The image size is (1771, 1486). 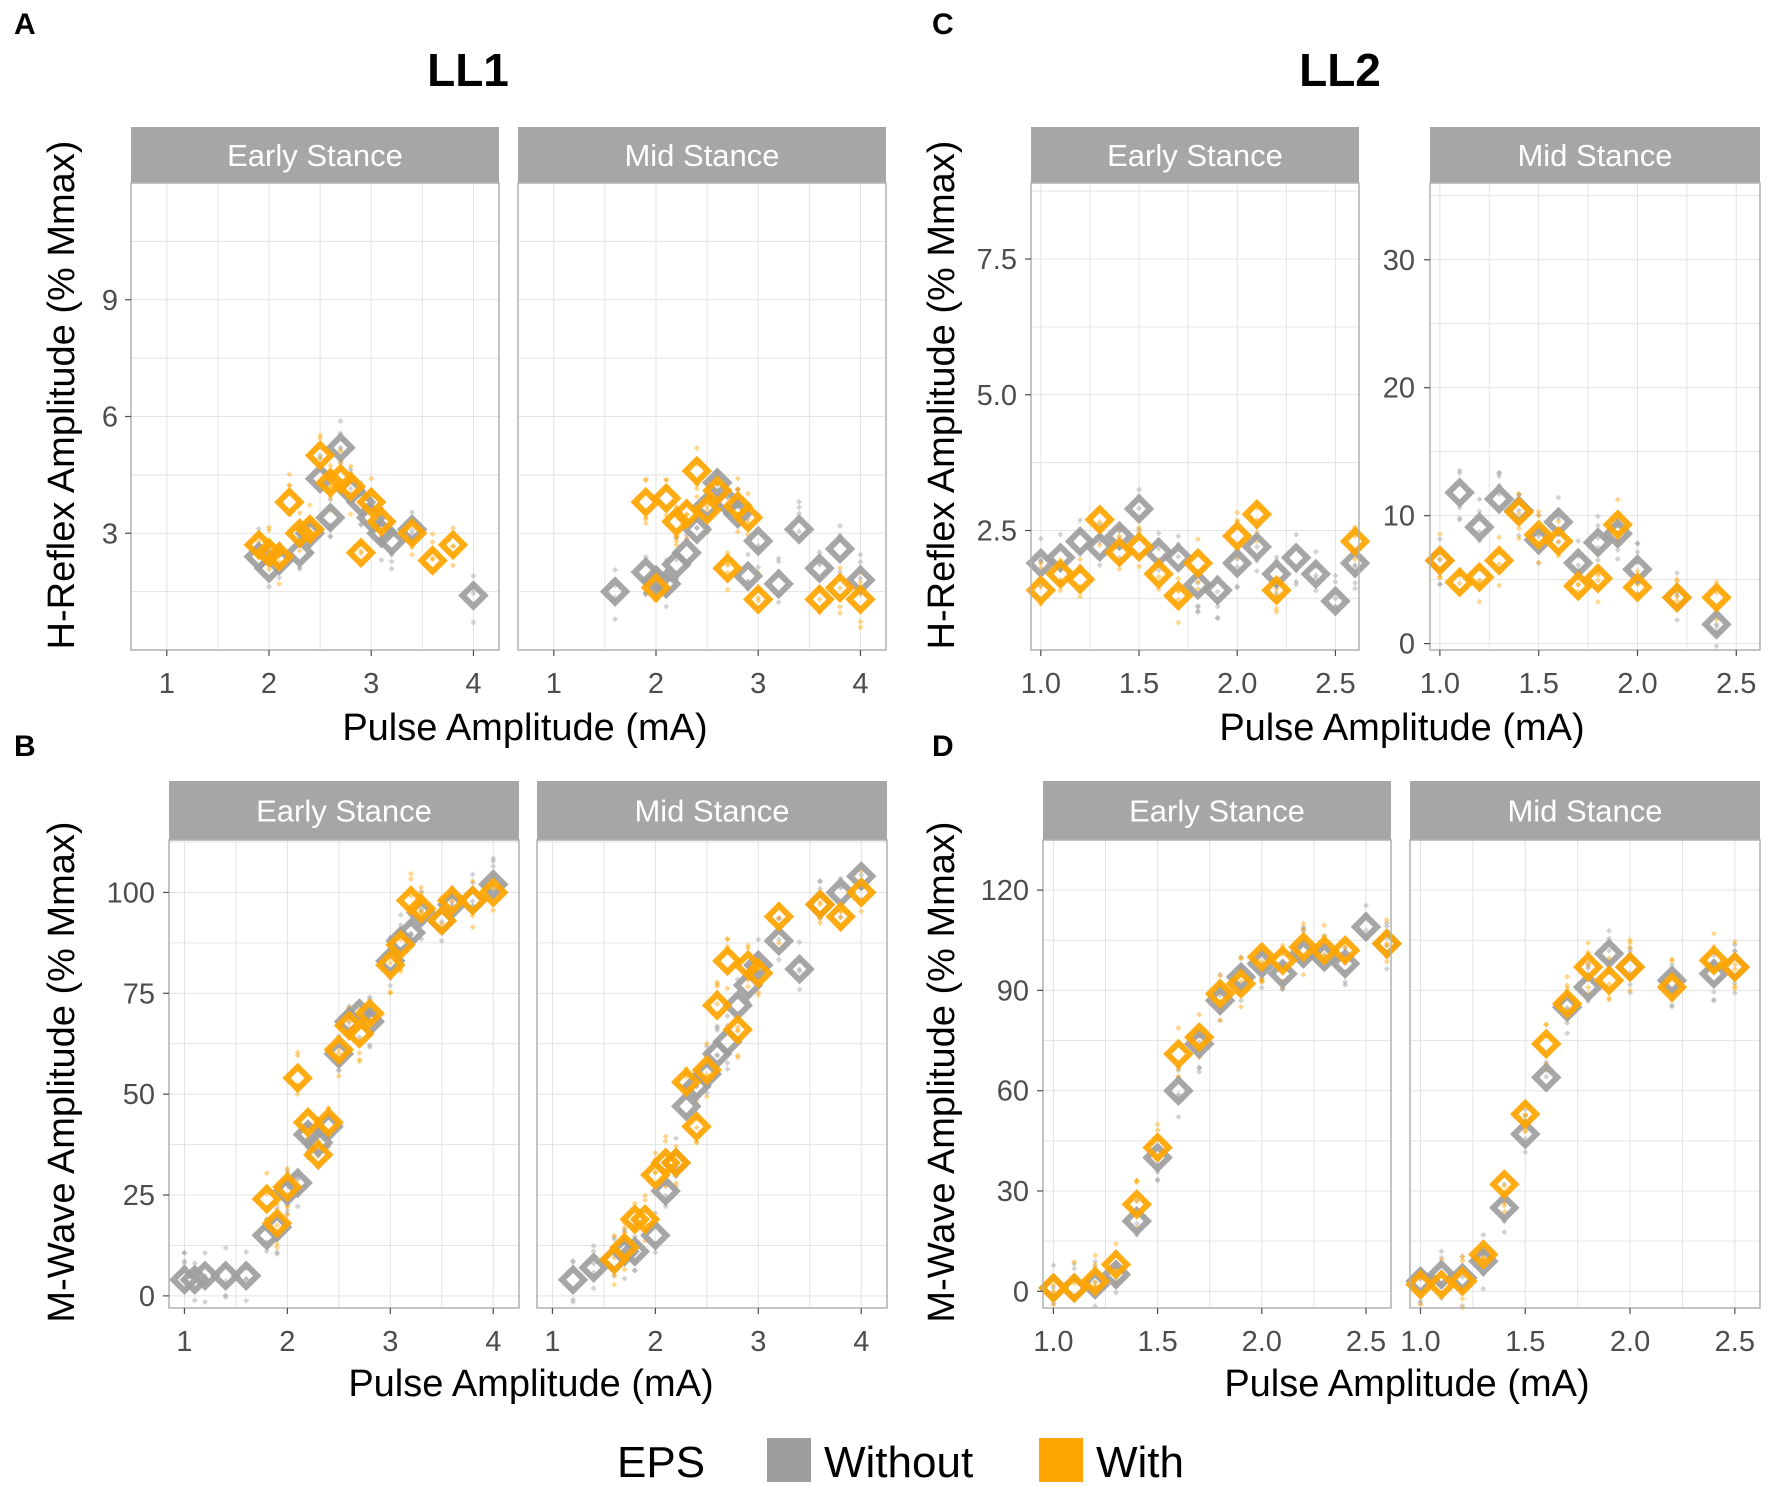 I want to click on panel-border-b-early, so click(x=344, y=1074).